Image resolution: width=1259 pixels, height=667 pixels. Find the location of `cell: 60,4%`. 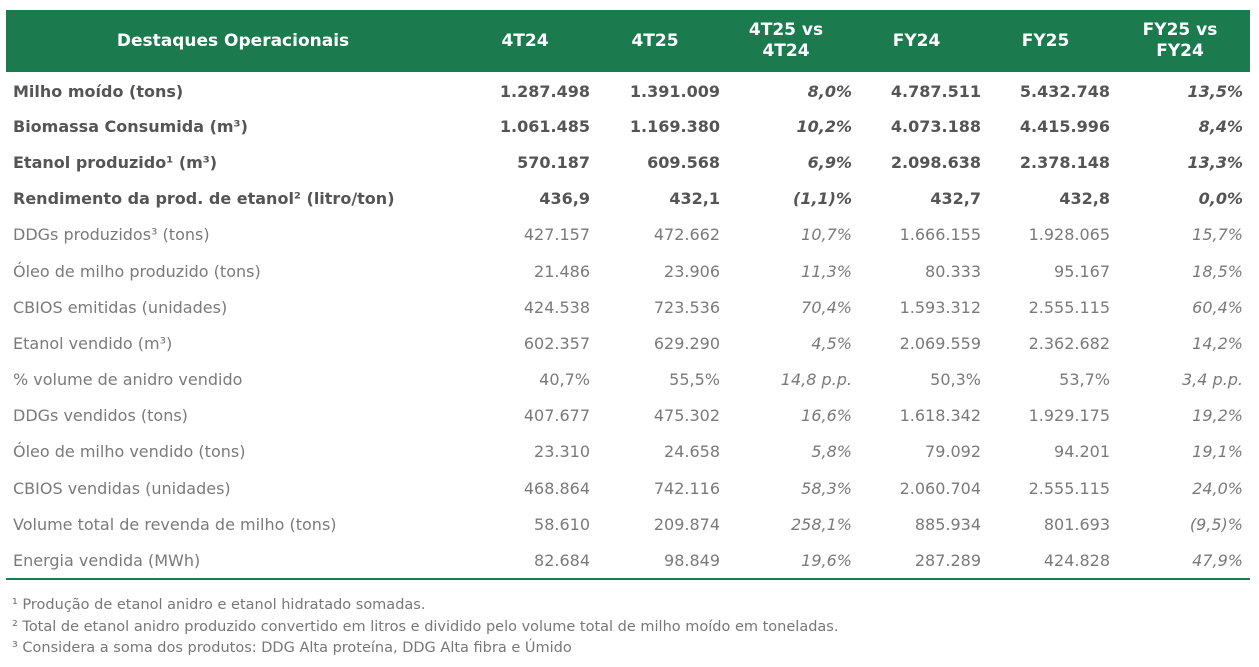

cell: 60,4% is located at coordinates (1217, 307).